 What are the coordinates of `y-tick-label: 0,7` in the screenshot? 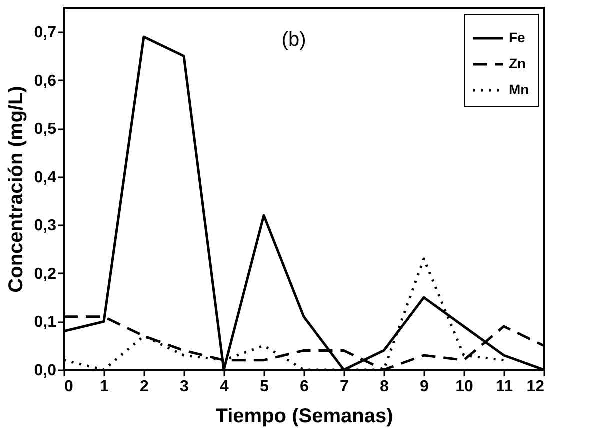 It's located at (45, 33).